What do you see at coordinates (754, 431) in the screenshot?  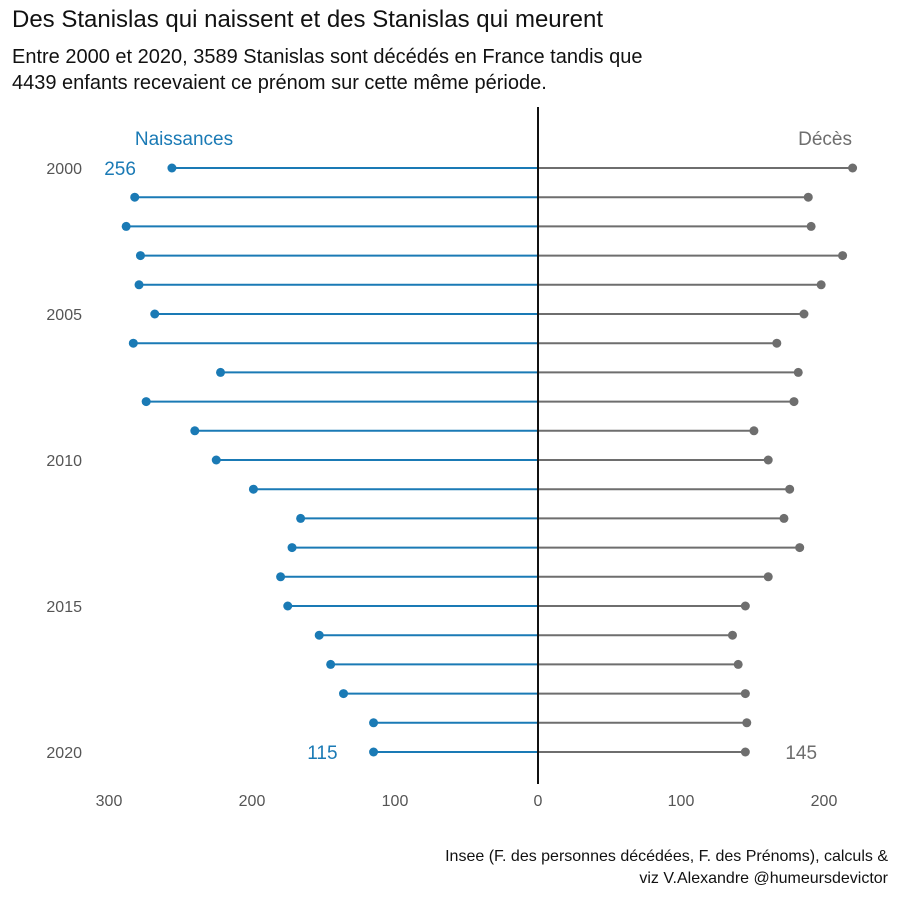 I see `deaths-point-2009` at bounding box center [754, 431].